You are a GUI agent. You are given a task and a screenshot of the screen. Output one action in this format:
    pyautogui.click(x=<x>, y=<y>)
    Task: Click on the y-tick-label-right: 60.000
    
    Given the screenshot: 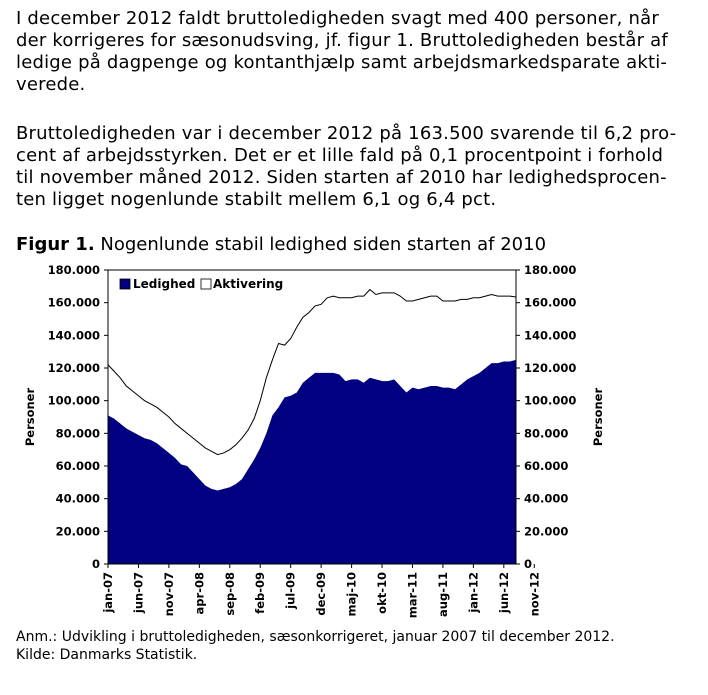 What is the action you would take?
    pyautogui.click(x=546, y=466)
    